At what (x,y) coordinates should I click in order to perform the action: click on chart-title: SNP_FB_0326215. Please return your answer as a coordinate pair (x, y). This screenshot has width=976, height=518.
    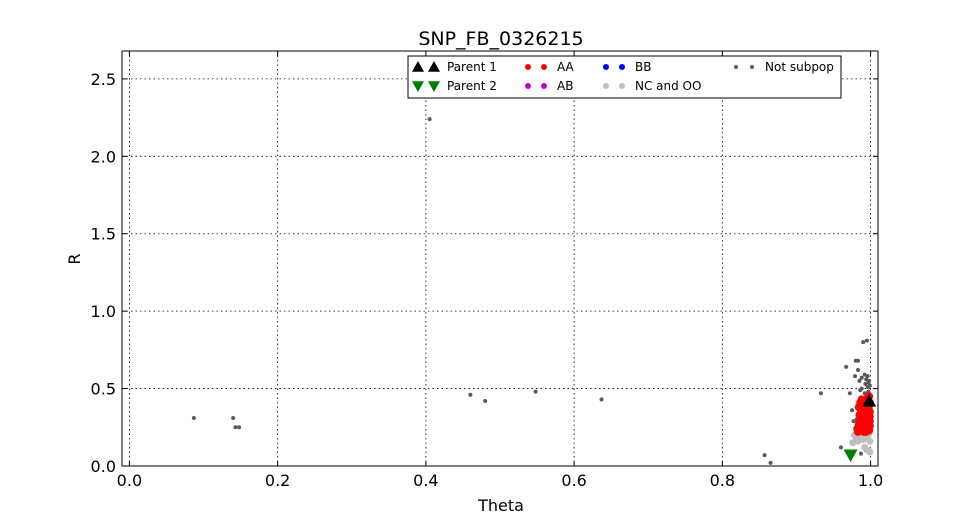
    Looking at the image, I should click on (500, 39).